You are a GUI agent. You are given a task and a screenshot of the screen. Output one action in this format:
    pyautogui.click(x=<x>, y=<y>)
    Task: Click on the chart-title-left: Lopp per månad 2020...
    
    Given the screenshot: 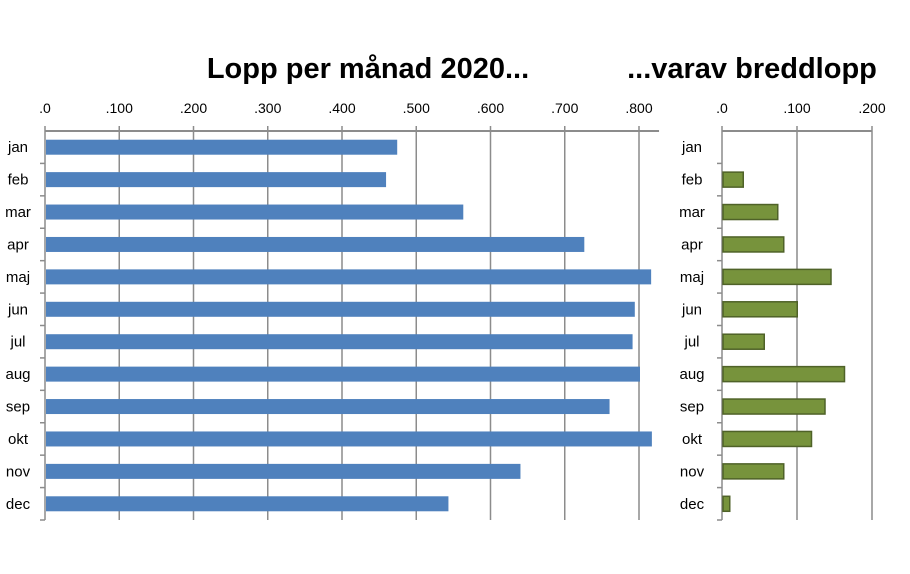 What is the action you would take?
    pyautogui.click(x=368, y=69)
    